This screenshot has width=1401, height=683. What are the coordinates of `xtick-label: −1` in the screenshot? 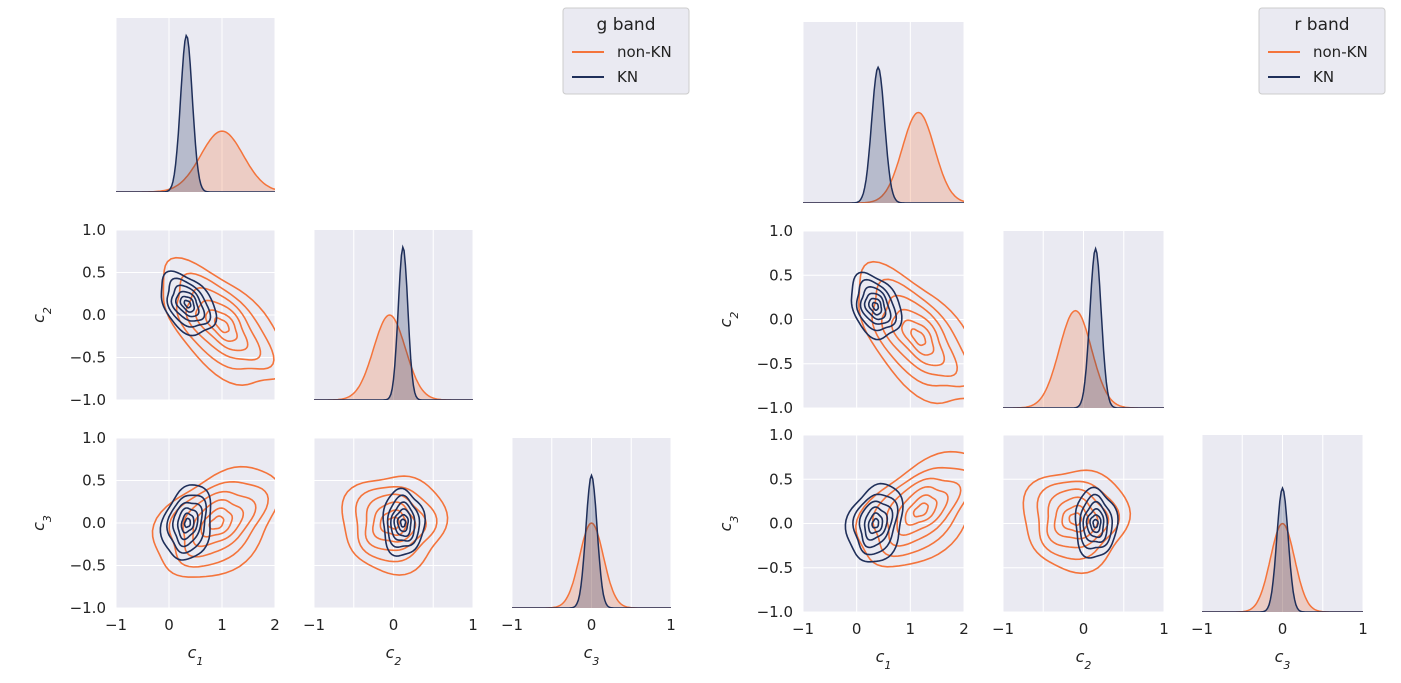 It's located at (1202, 629).